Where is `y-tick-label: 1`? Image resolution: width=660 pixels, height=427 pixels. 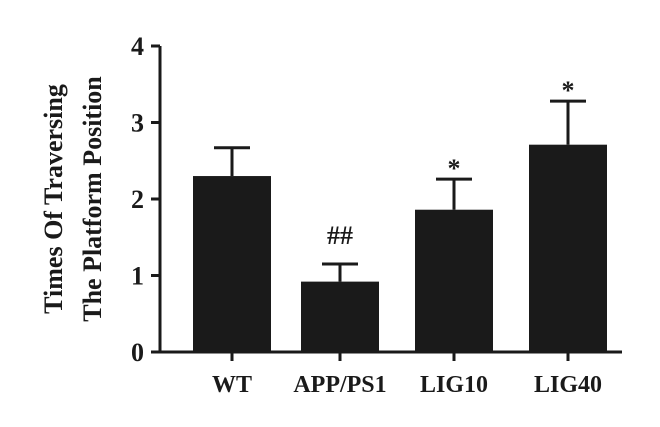 y-tick-label: 1 is located at coordinates (137, 276).